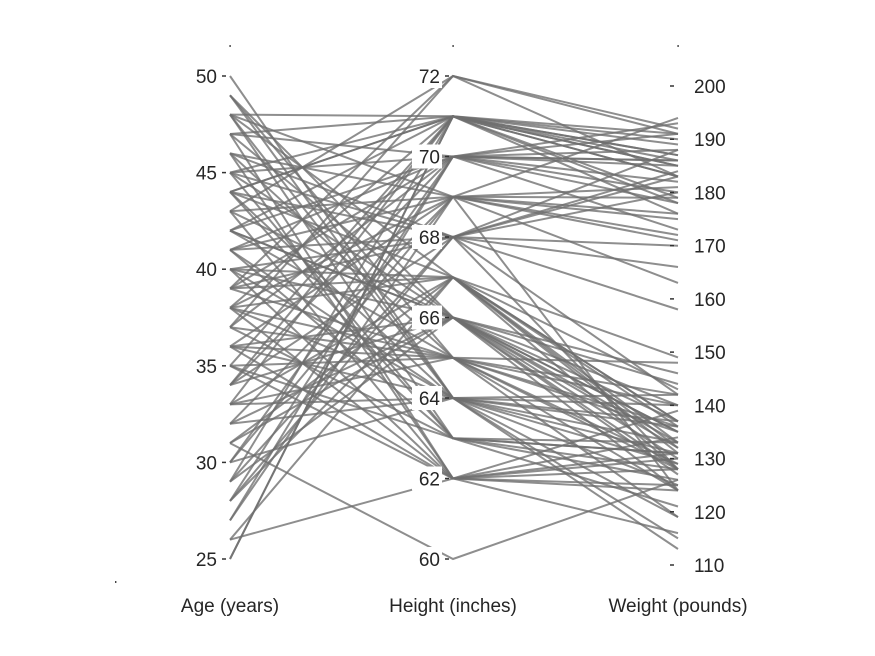 This screenshot has width=875, height=656. What do you see at coordinates (710, 513) in the screenshot?
I see `tick-label: 120` at bounding box center [710, 513].